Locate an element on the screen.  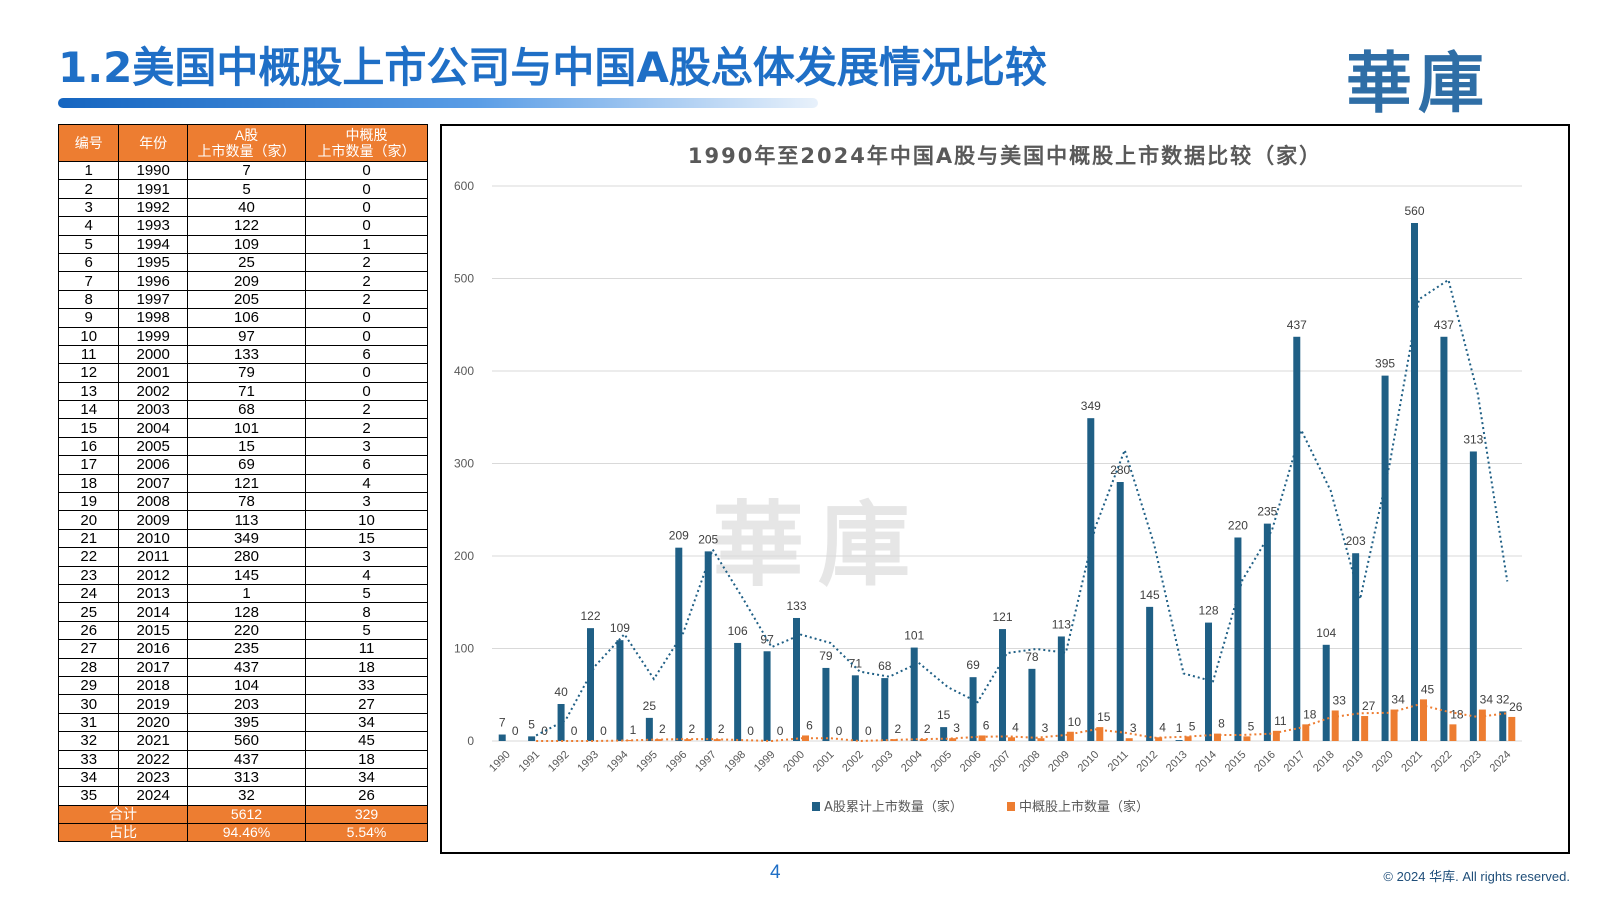
table-row: 22 2011 280 3 is located at coordinates (242, 557).